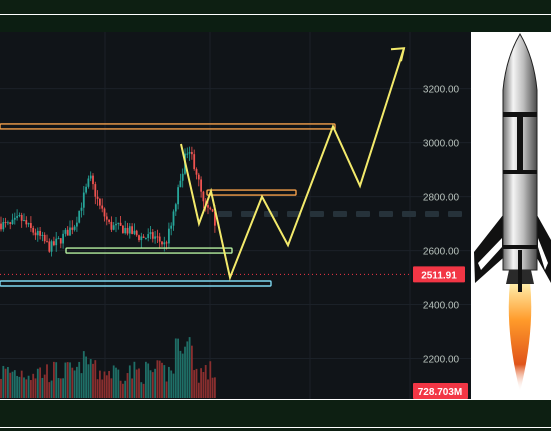 This screenshot has height=431, width=551. I want to click on volume-label: 728.703M, so click(440, 392).